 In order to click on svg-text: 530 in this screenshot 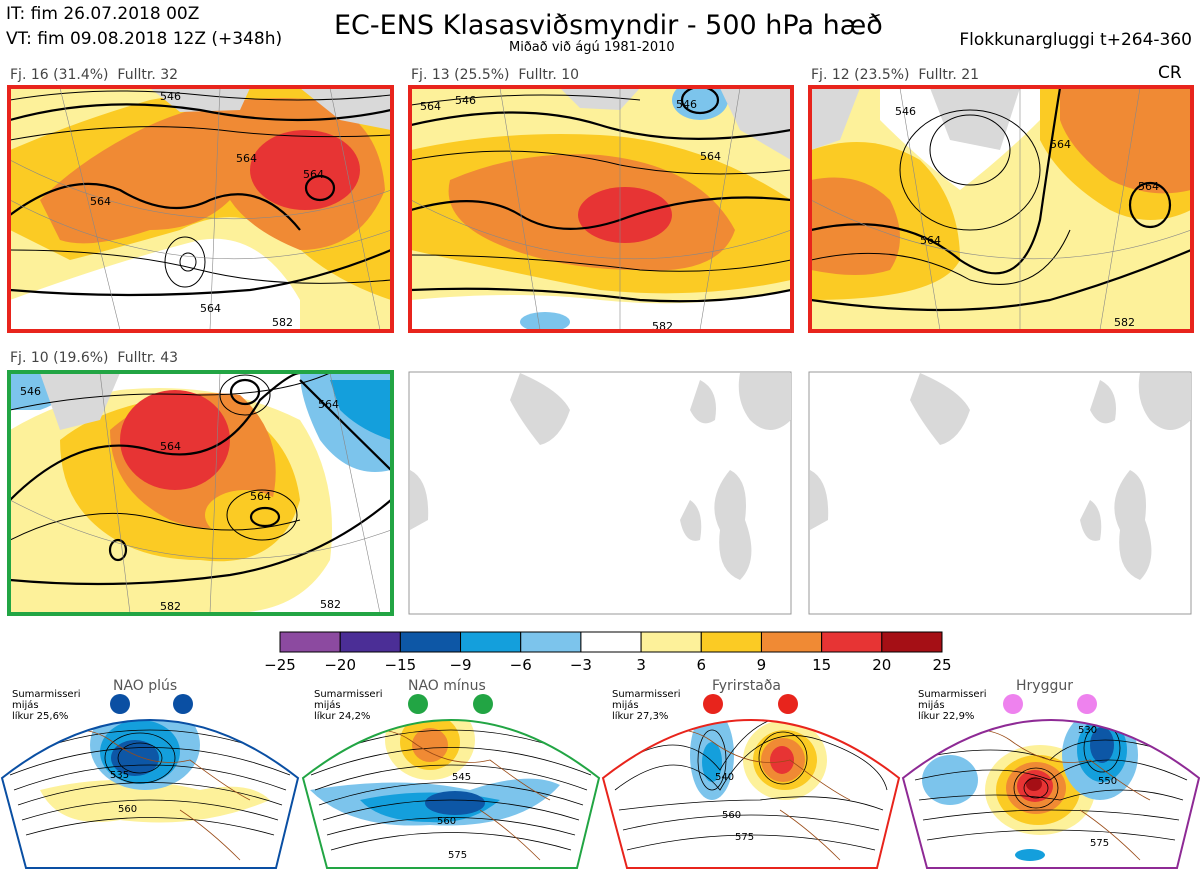, I will do `click(1087, 730)`.